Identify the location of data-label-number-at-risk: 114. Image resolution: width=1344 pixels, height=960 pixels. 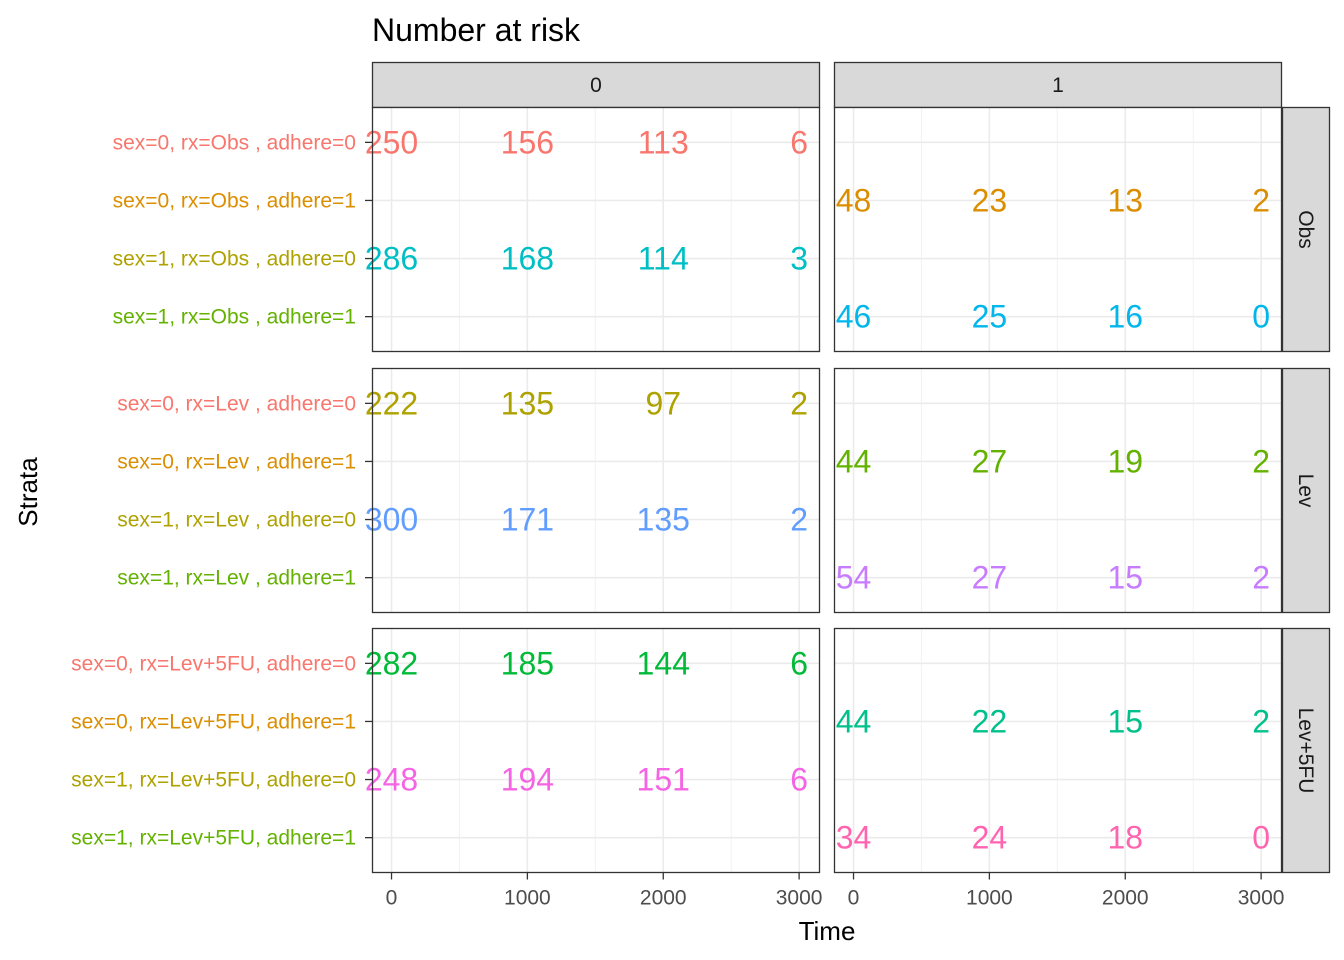
(663, 259).